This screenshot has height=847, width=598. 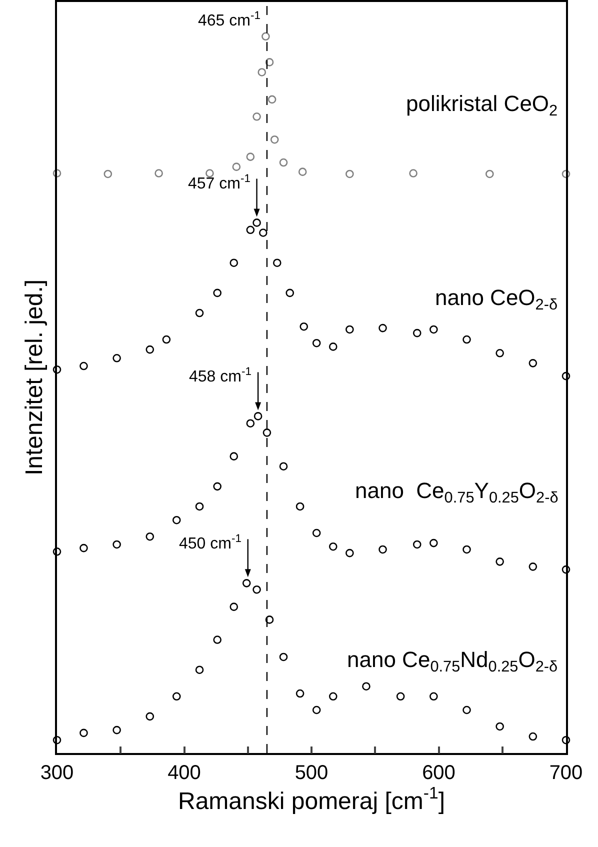 What do you see at coordinates (439, 773) in the screenshot?
I see `x-tick-label: 600` at bounding box center [439, 773].